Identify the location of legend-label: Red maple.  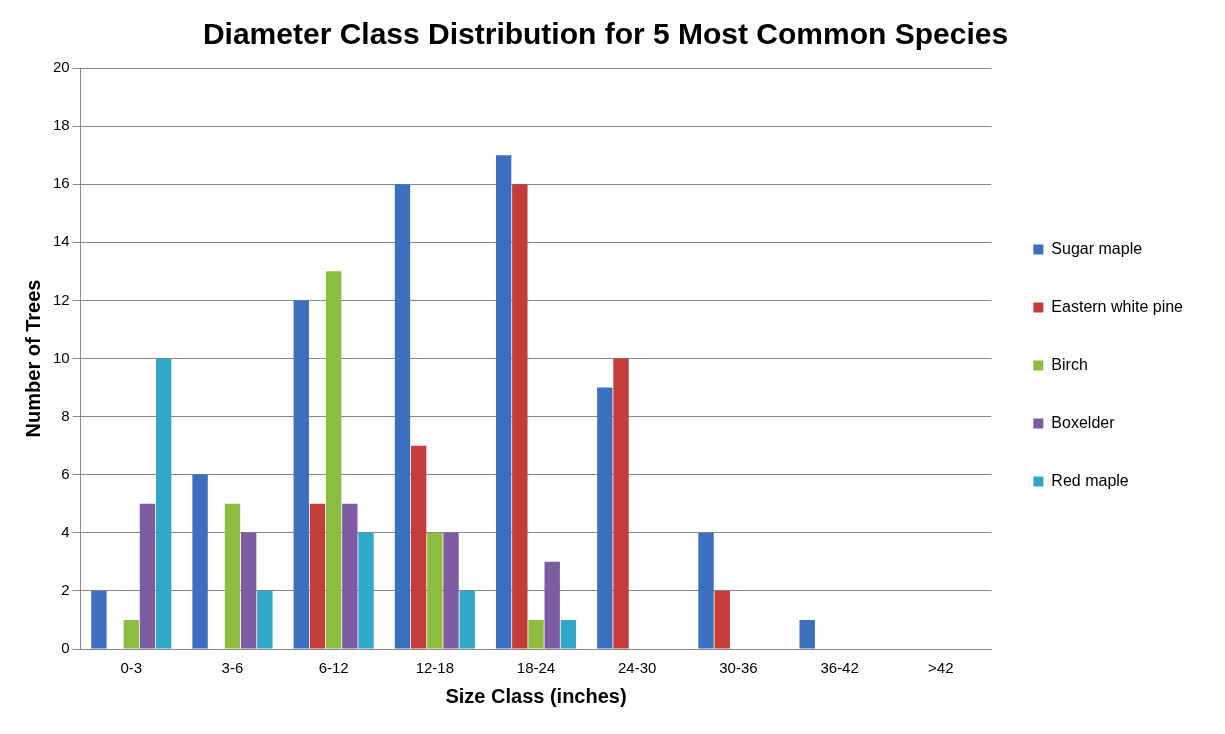
(1090, 480).